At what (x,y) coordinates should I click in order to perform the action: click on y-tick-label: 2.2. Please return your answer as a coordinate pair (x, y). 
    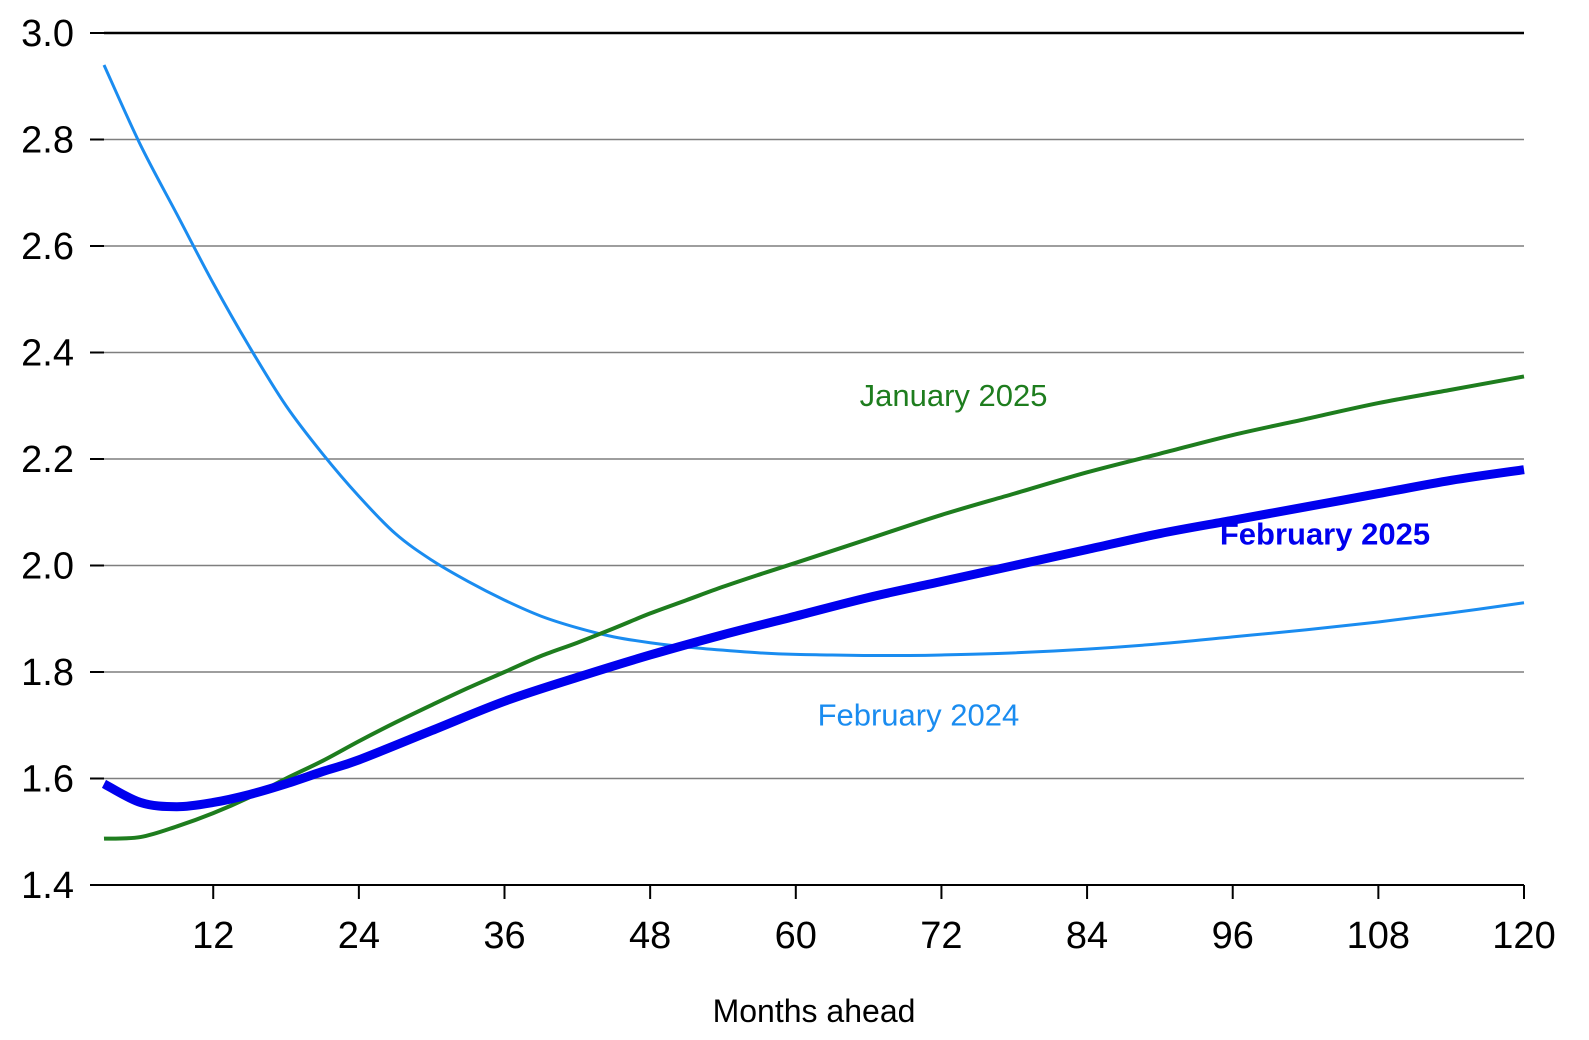
    Looking at the image, I should click on (47, 460).